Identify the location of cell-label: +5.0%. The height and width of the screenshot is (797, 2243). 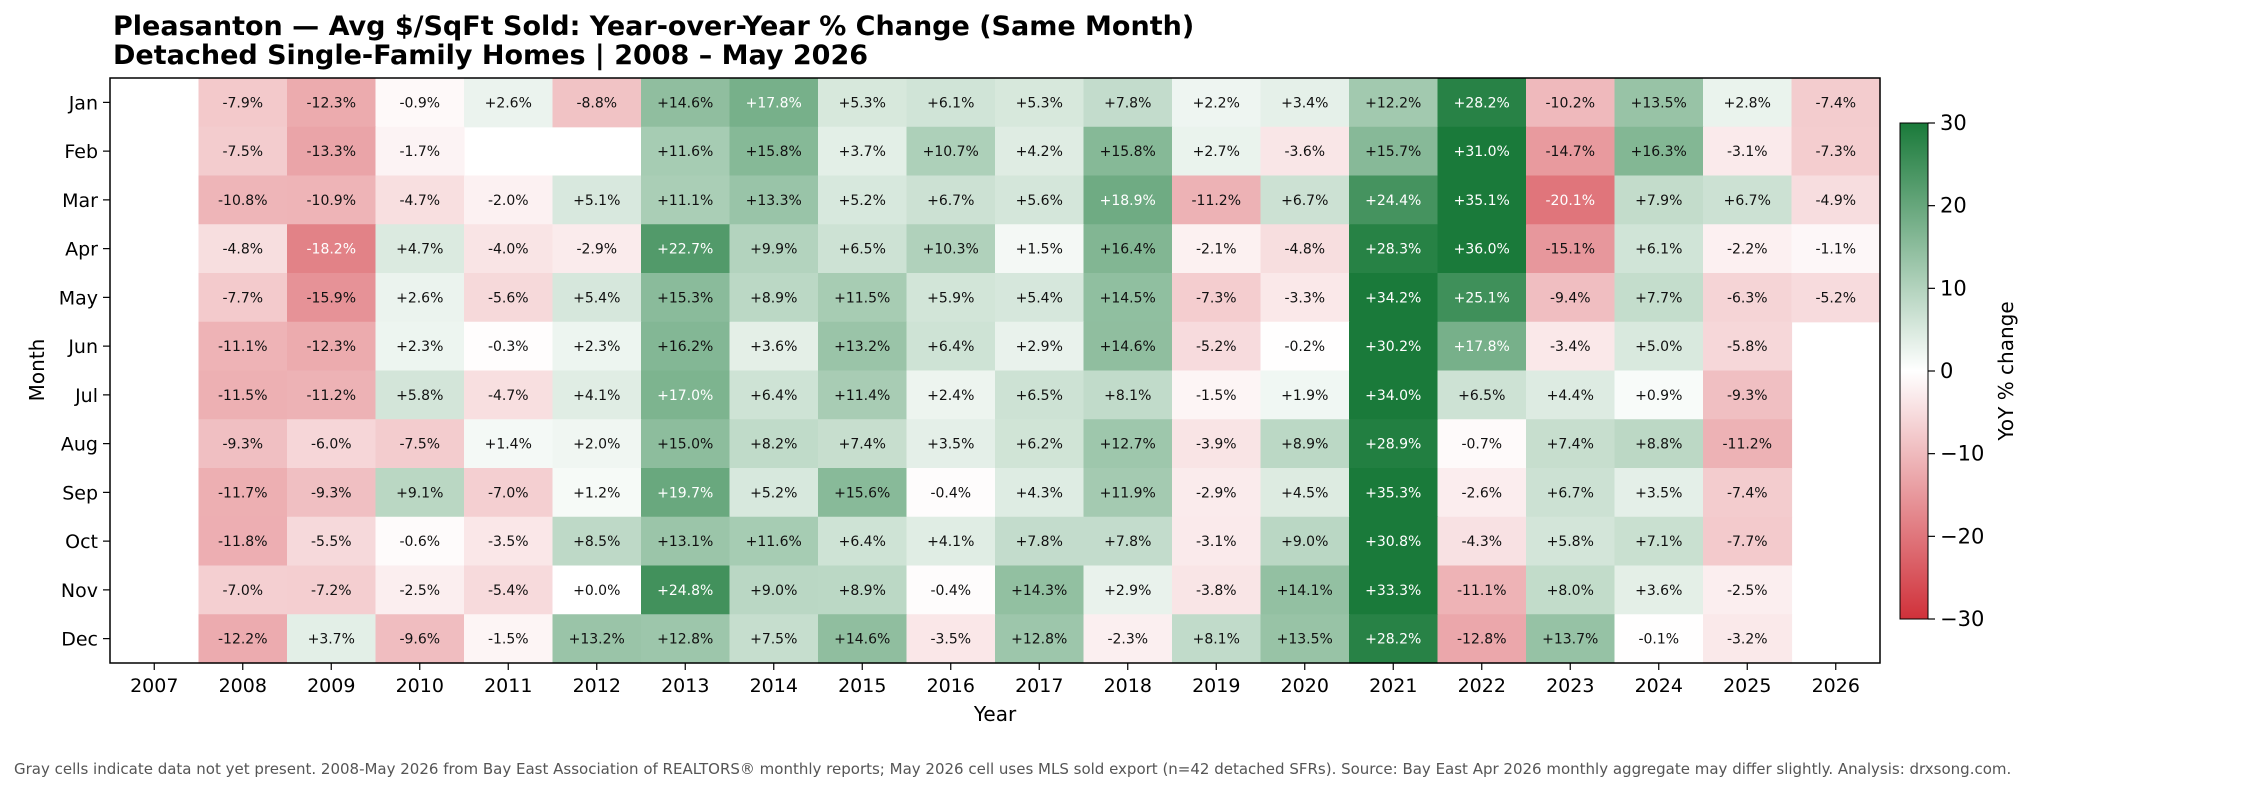
(1658, 347).